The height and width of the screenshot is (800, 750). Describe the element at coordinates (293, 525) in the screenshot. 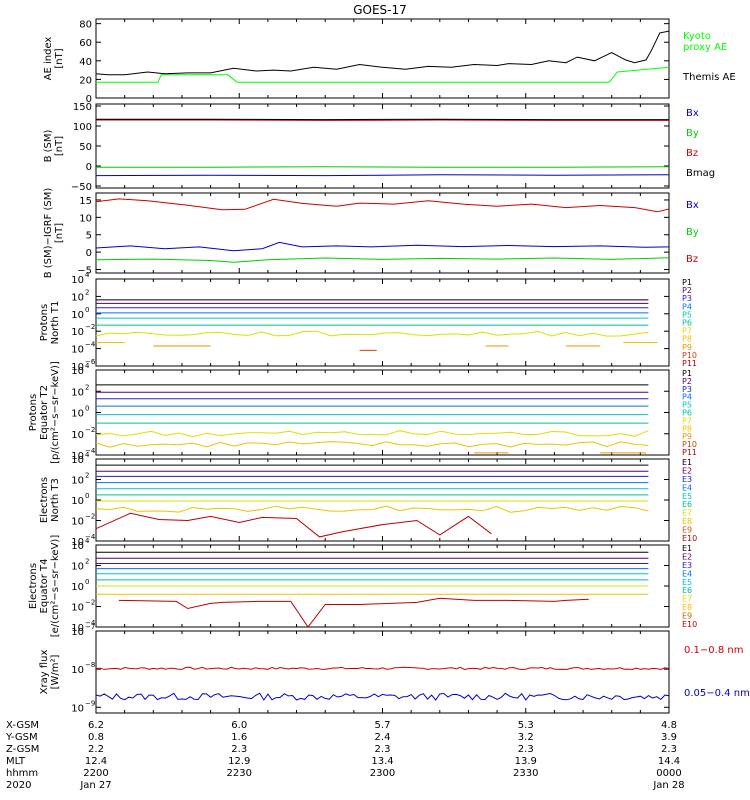

I see `series-line-e9` at that location.